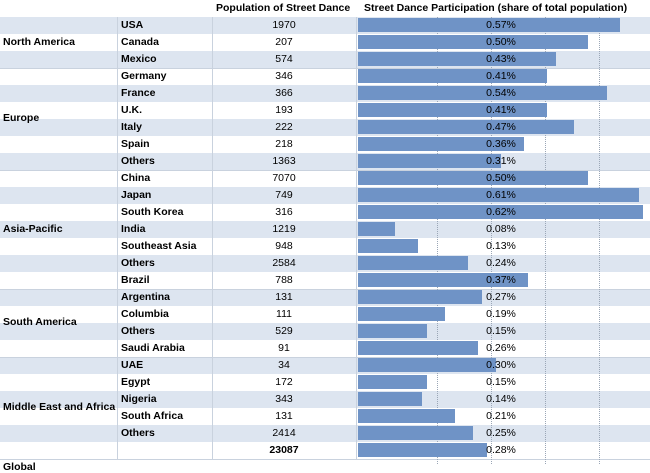 This screenshot has width=650, height=473. Describe the element at coordinates (284, 178) in the screenshot. I see `population-value: 7070` at that location.